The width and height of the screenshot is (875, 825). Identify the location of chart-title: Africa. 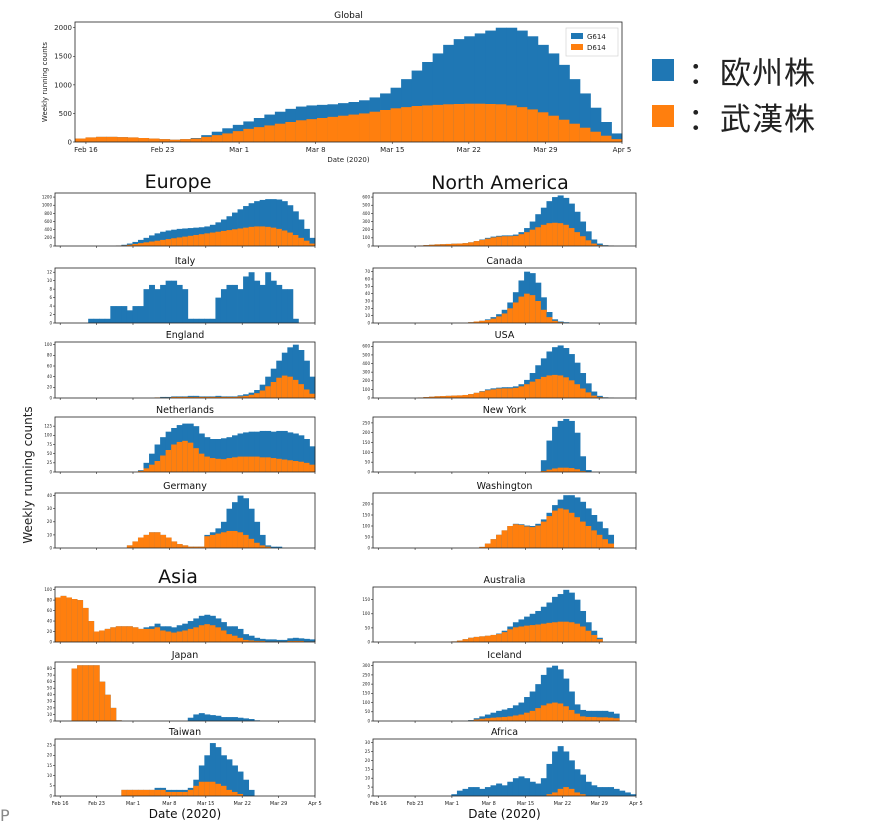
(504, 732).